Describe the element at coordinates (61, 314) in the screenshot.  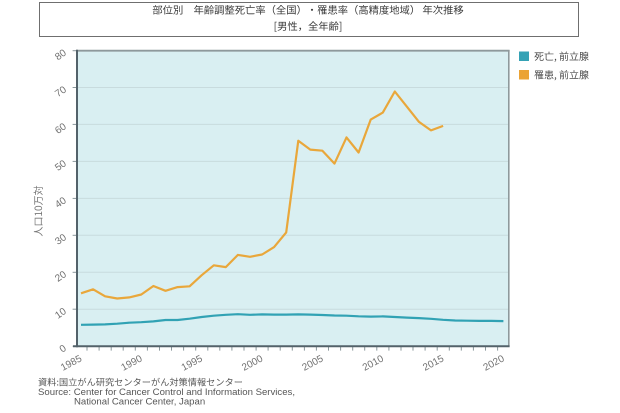
I see `svg-text: 10` at that location.